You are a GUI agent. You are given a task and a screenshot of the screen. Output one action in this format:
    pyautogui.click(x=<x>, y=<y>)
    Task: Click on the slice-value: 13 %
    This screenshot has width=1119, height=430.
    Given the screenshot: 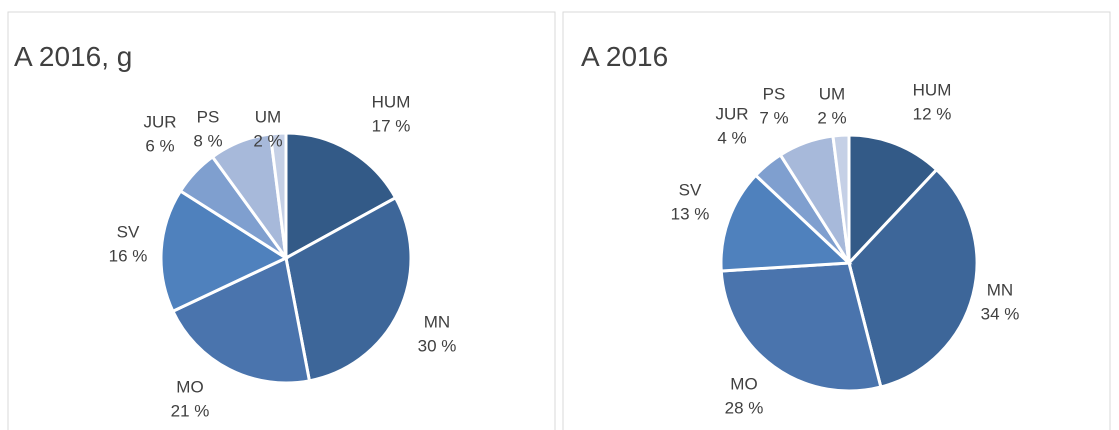 What is the action you would take?
    pyautogui.click(x=690, y=213)
    